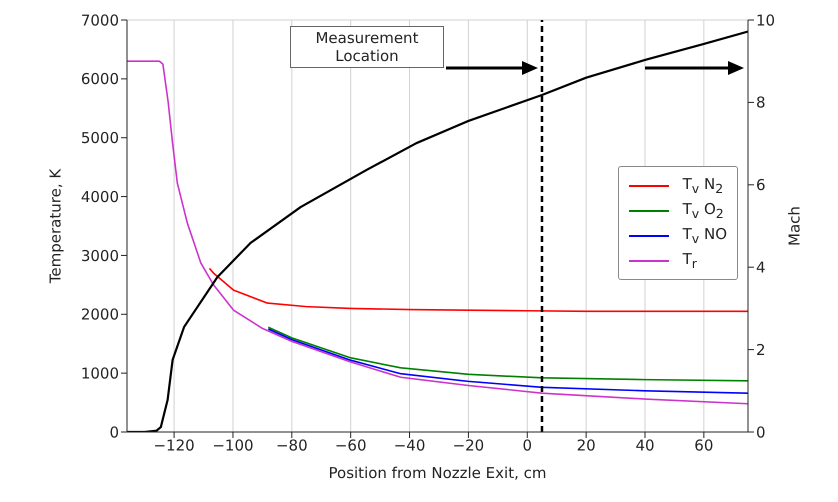 The image size is (838, 502). What do you see at coordinates (99, 79) in the screenshot?
I see `y-tick-label: 6000` at bounding box center [99, 79].